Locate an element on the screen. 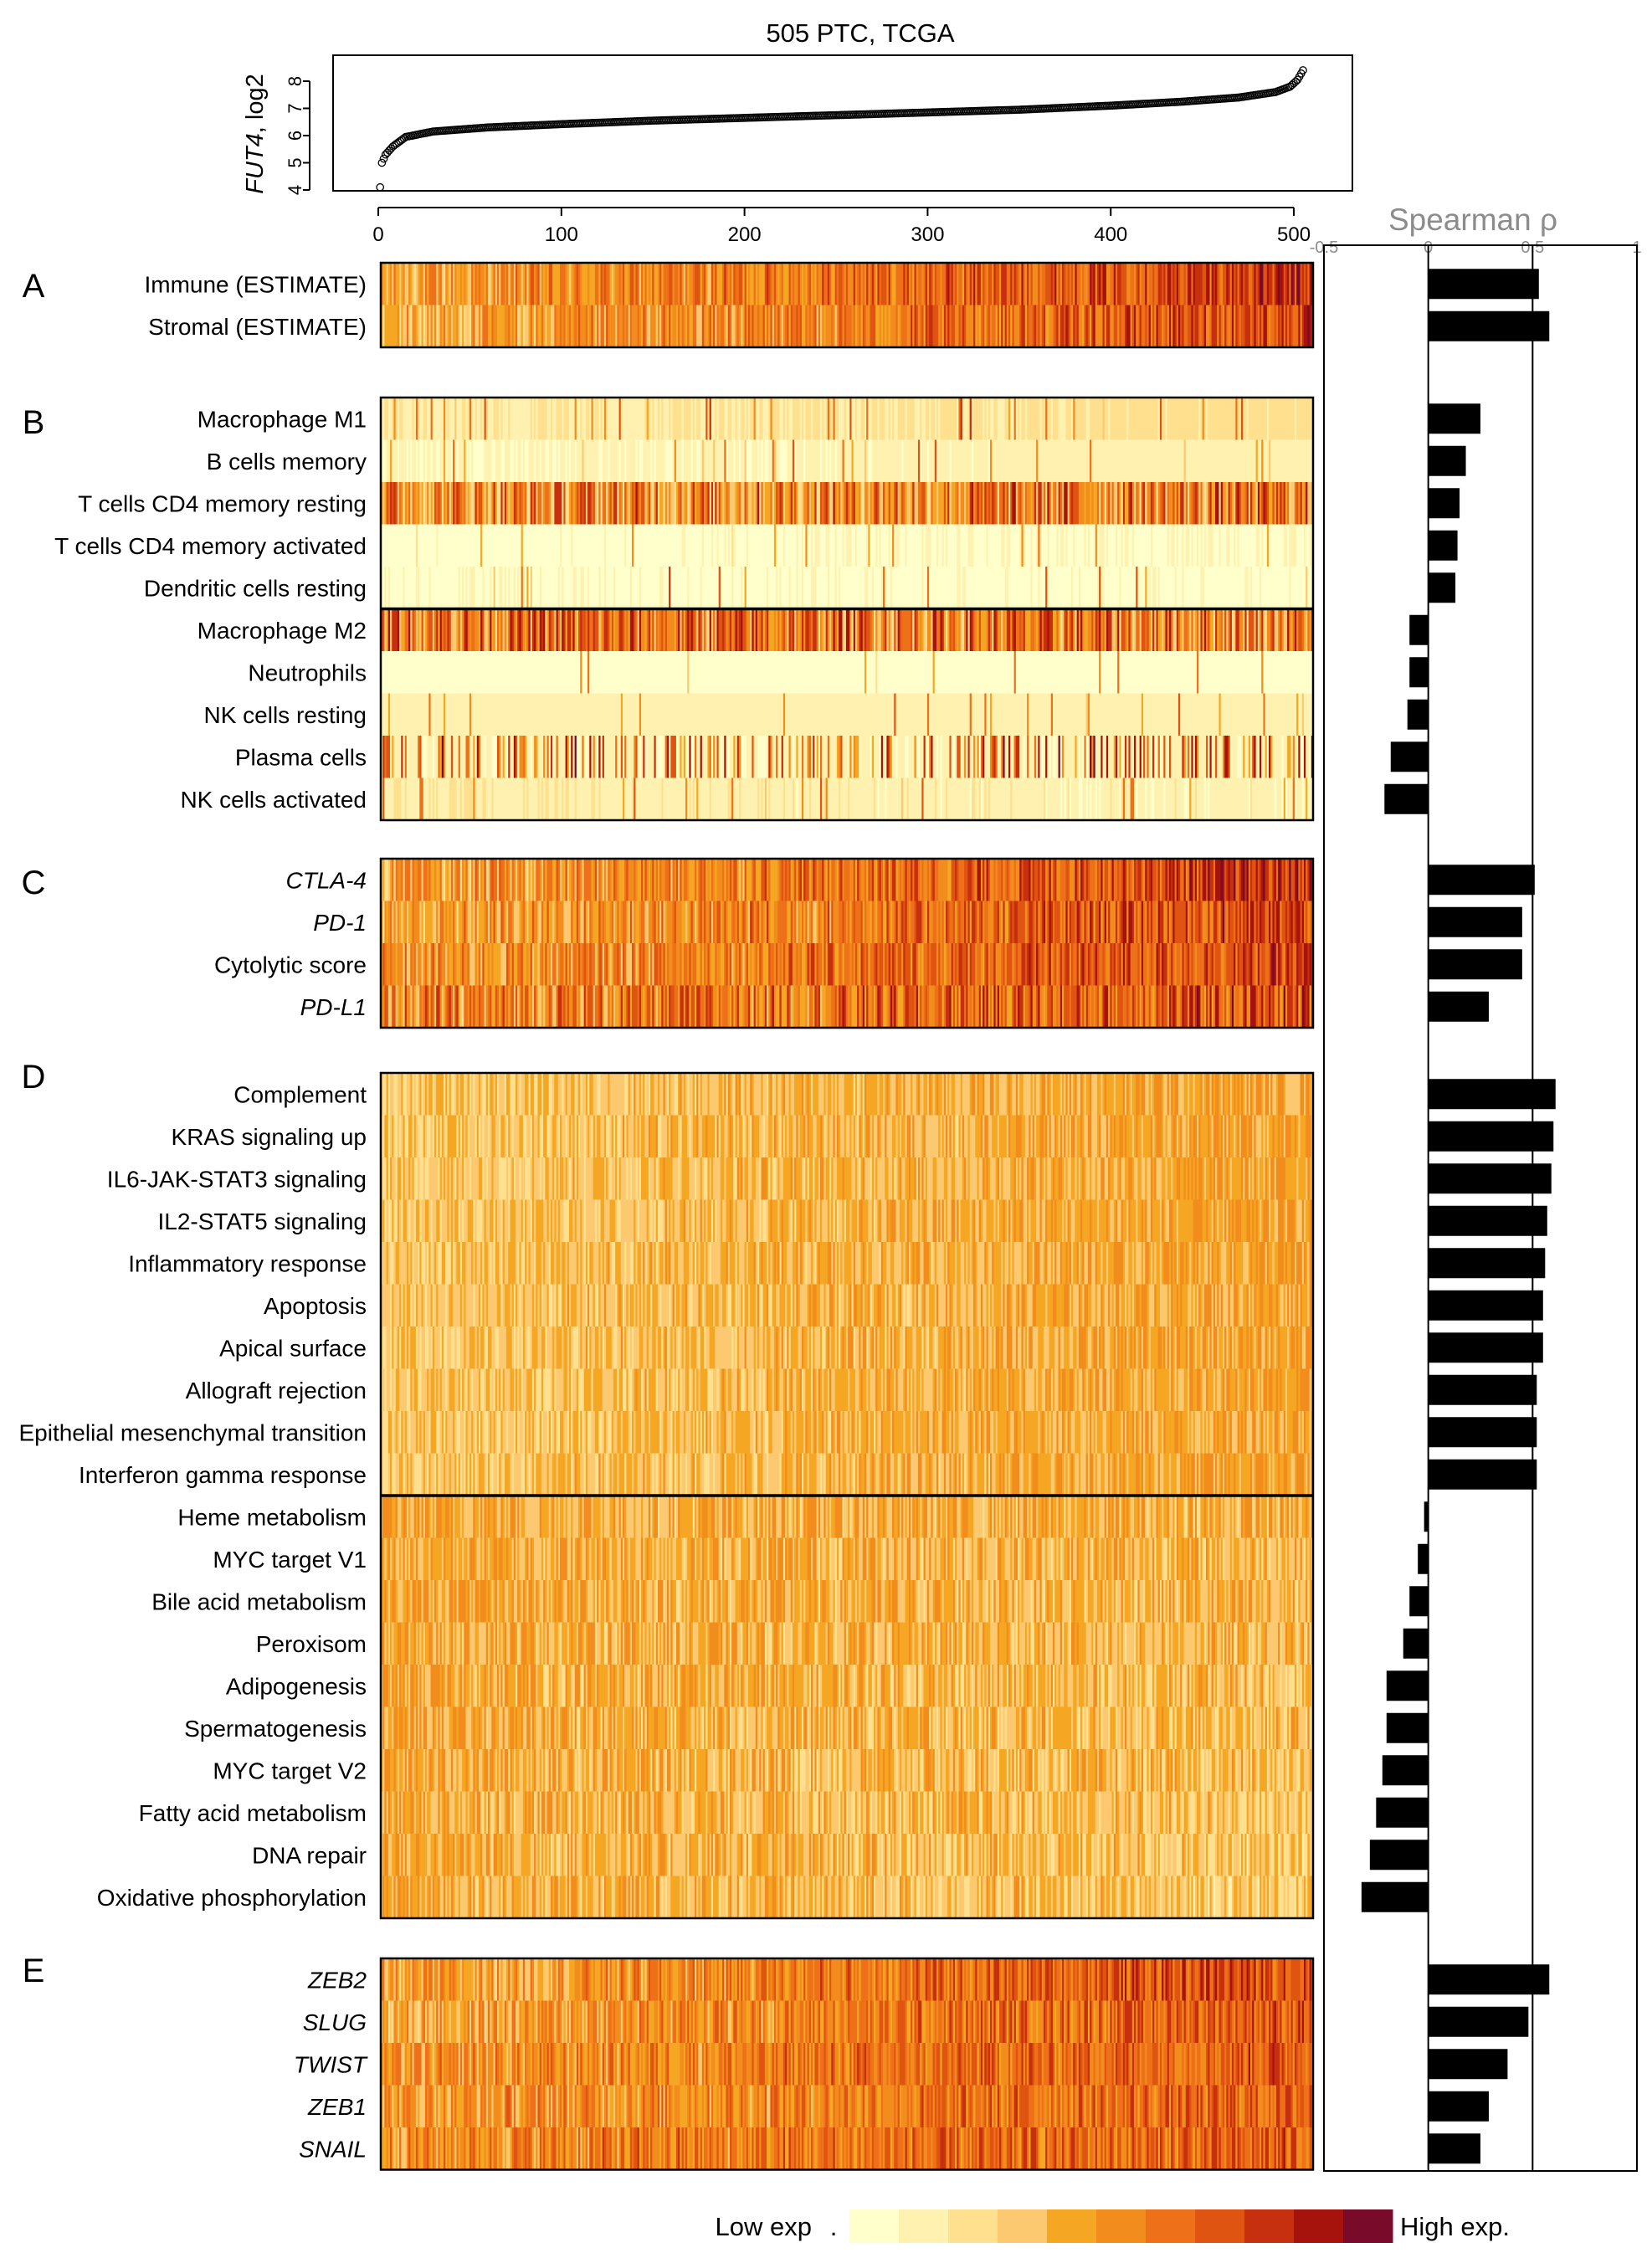 The height and width of the screenshot is (2258, 1652). scatter-plot-frame is located at coordinates (842, 123).